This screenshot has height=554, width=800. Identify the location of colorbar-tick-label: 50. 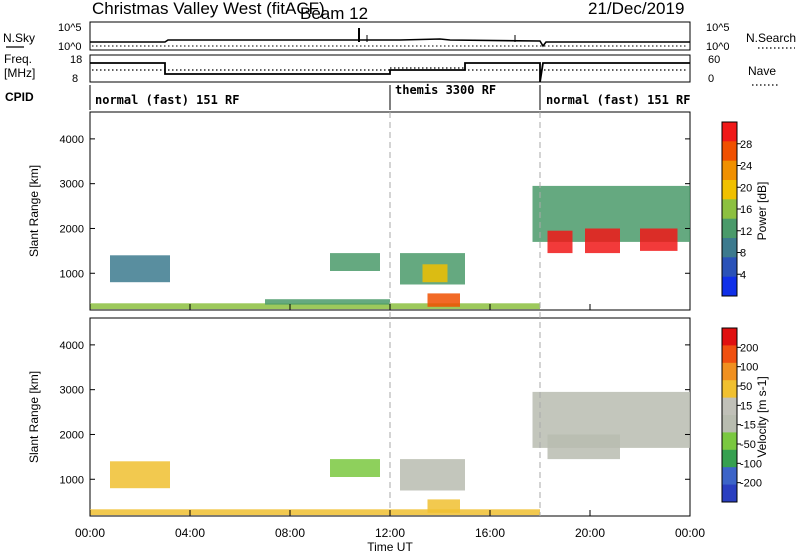
(746, 387).